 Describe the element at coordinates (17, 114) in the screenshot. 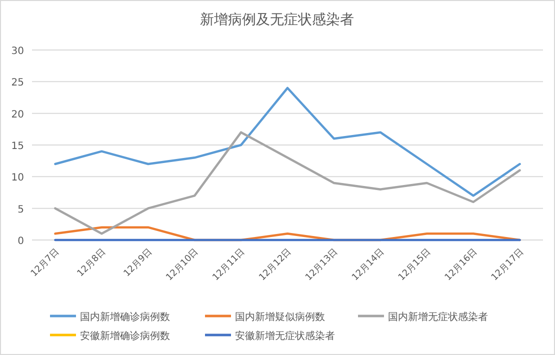

I see `y-tick-label: 20` at that location.